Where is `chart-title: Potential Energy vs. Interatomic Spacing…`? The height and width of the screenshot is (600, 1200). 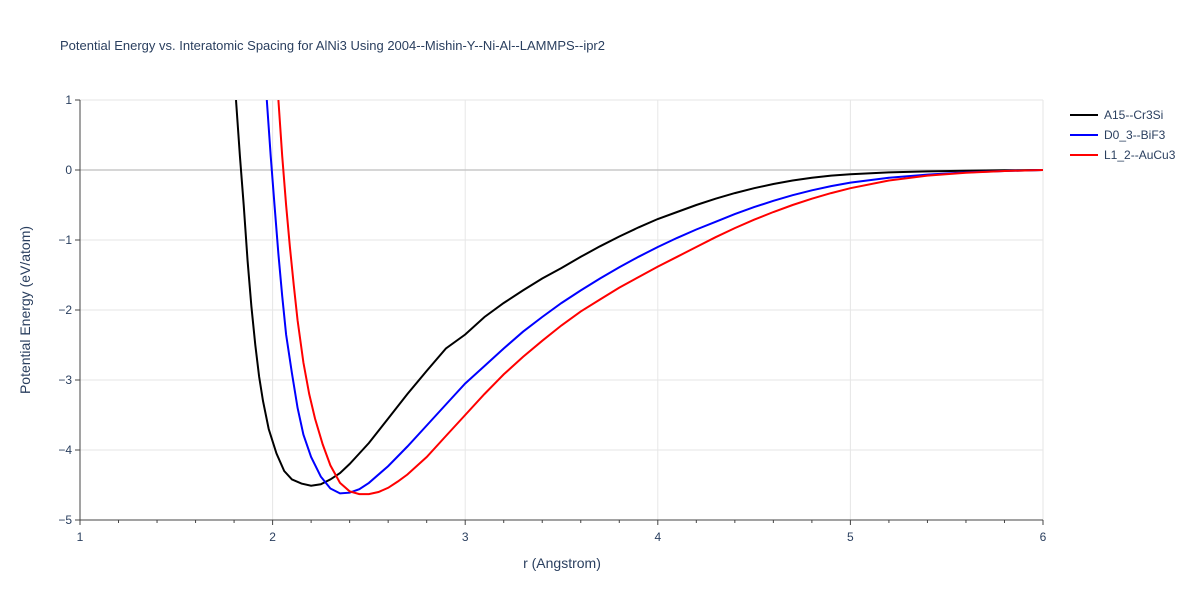
chart-title: Potential Energy vs. Interatomic Spacing… is located at coordinates (332, 45).